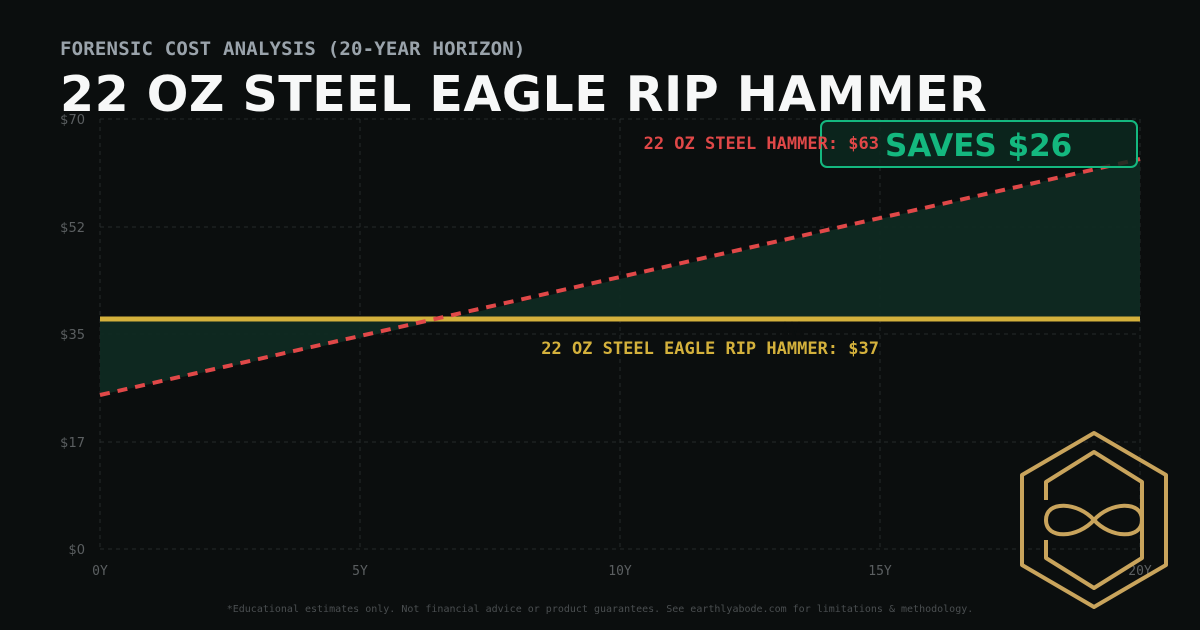 This screenshot has height=630, width=1200. What do you see at coordinates (72, 228) in the screenshot?
I see `y-tick-52: $52` at bounding box center [72, 228].